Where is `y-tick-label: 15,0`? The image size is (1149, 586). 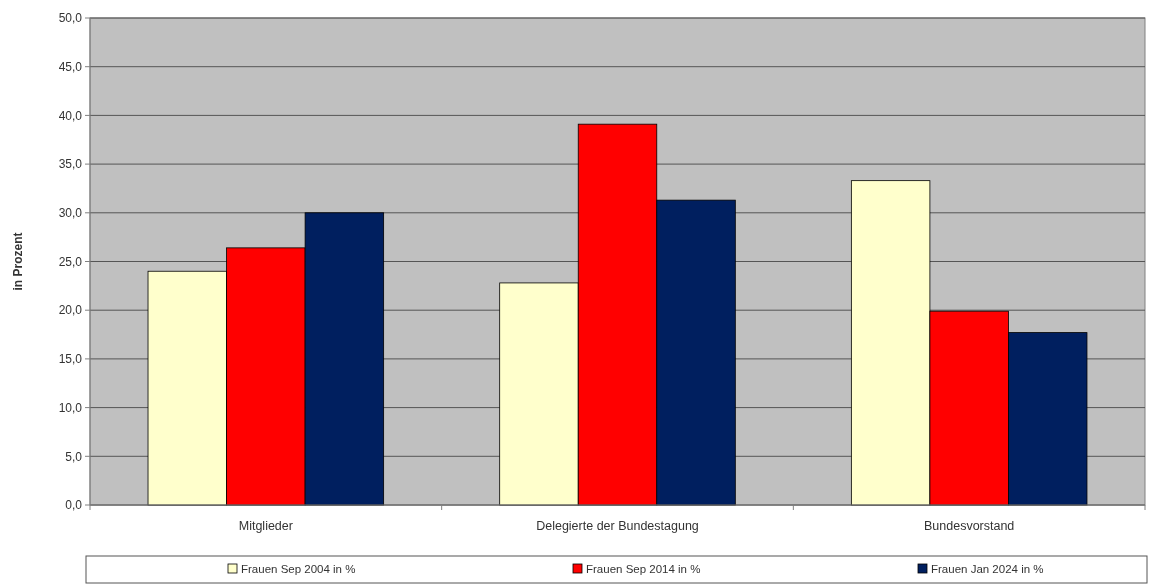 y-tick-label: 15,0 is located at coordinates (70, 359).